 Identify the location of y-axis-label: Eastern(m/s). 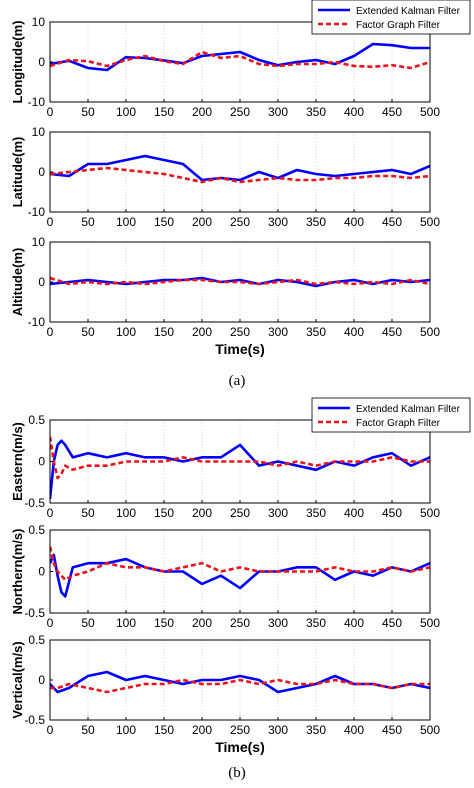
(17, 461).